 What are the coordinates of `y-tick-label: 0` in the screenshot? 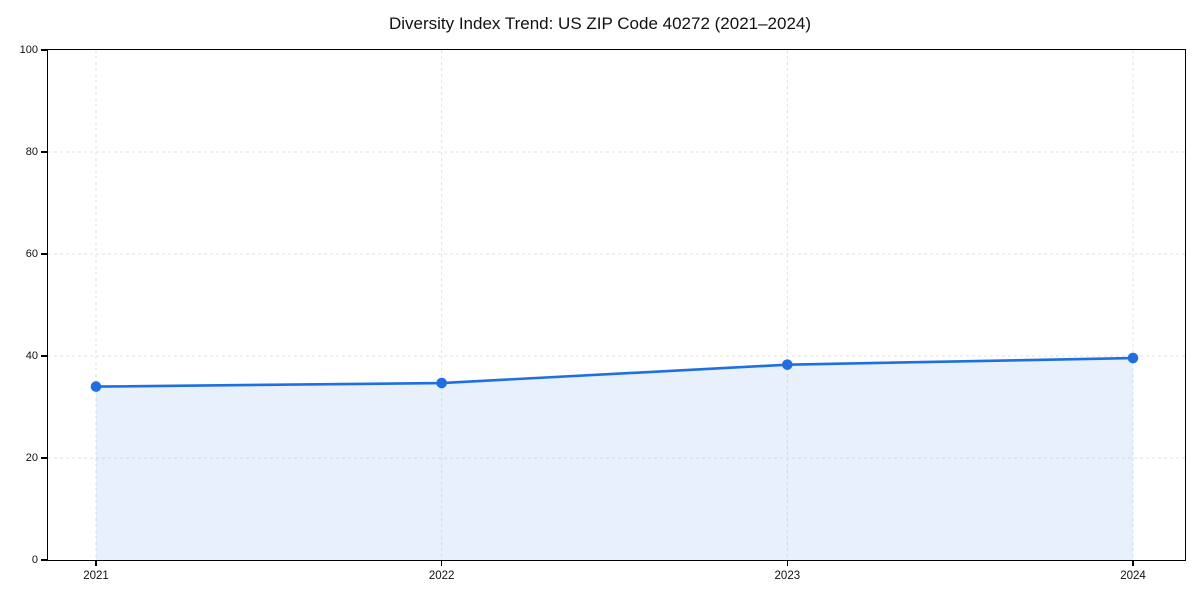 It's located at (34, 560).